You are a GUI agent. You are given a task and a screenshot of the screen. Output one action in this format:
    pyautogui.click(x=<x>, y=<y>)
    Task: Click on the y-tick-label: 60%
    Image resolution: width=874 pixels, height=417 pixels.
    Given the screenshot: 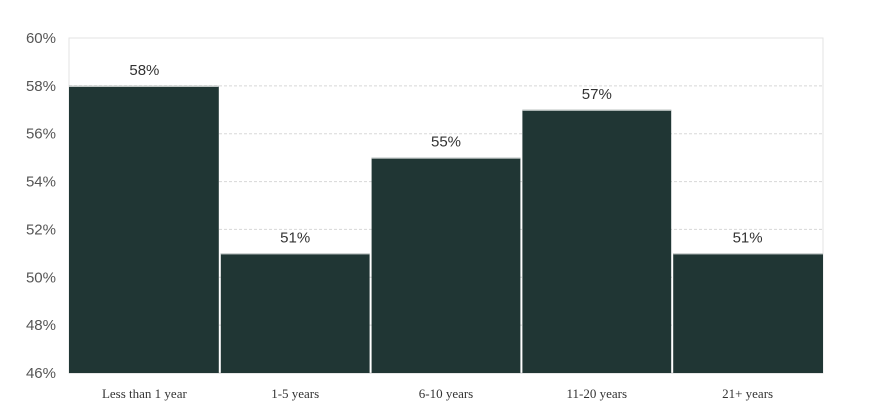 What is the action you would take?
    pyautogui.click(x=41, y=38)
    